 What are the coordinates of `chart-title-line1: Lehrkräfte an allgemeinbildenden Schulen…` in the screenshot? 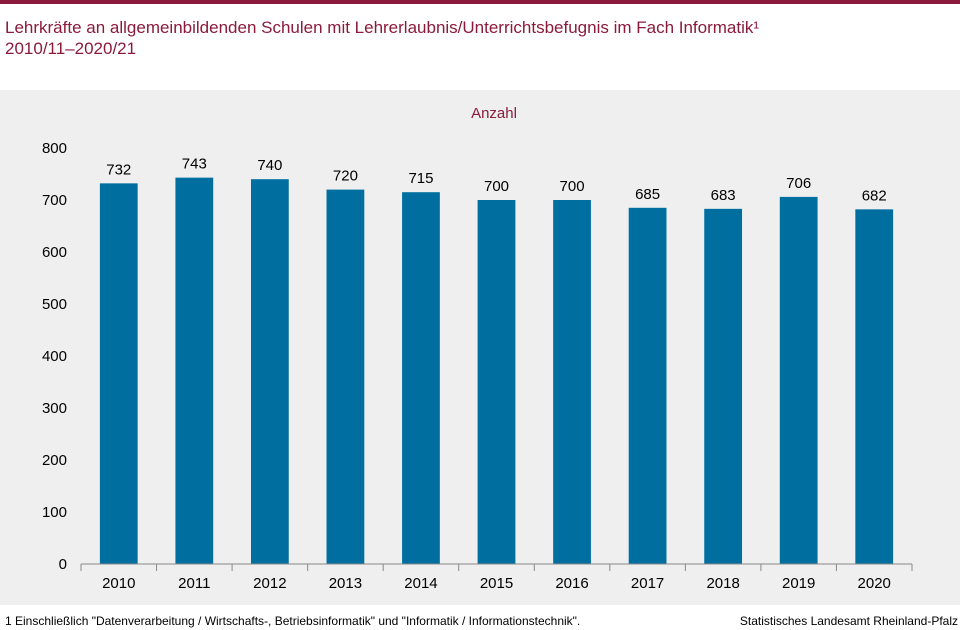 It's located at (382, 27).